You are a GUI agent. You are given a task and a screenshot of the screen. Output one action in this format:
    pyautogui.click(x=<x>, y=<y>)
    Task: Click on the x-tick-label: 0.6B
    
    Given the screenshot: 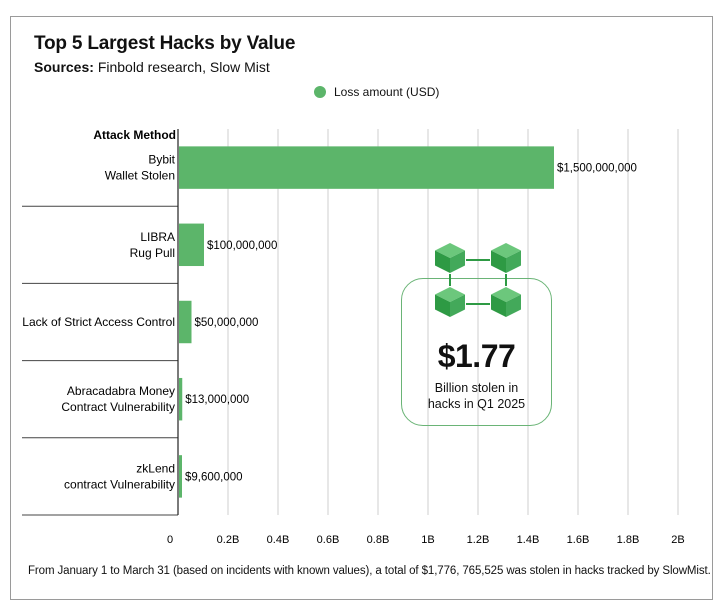 What is the action you would take?
    pyautogui.click(x=328, y=540)
    